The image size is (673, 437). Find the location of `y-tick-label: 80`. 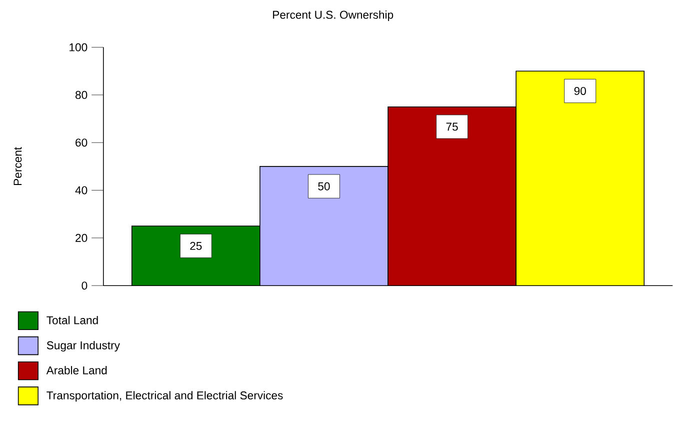

y-tick-label: 80 is located at coordinates (82, 94).